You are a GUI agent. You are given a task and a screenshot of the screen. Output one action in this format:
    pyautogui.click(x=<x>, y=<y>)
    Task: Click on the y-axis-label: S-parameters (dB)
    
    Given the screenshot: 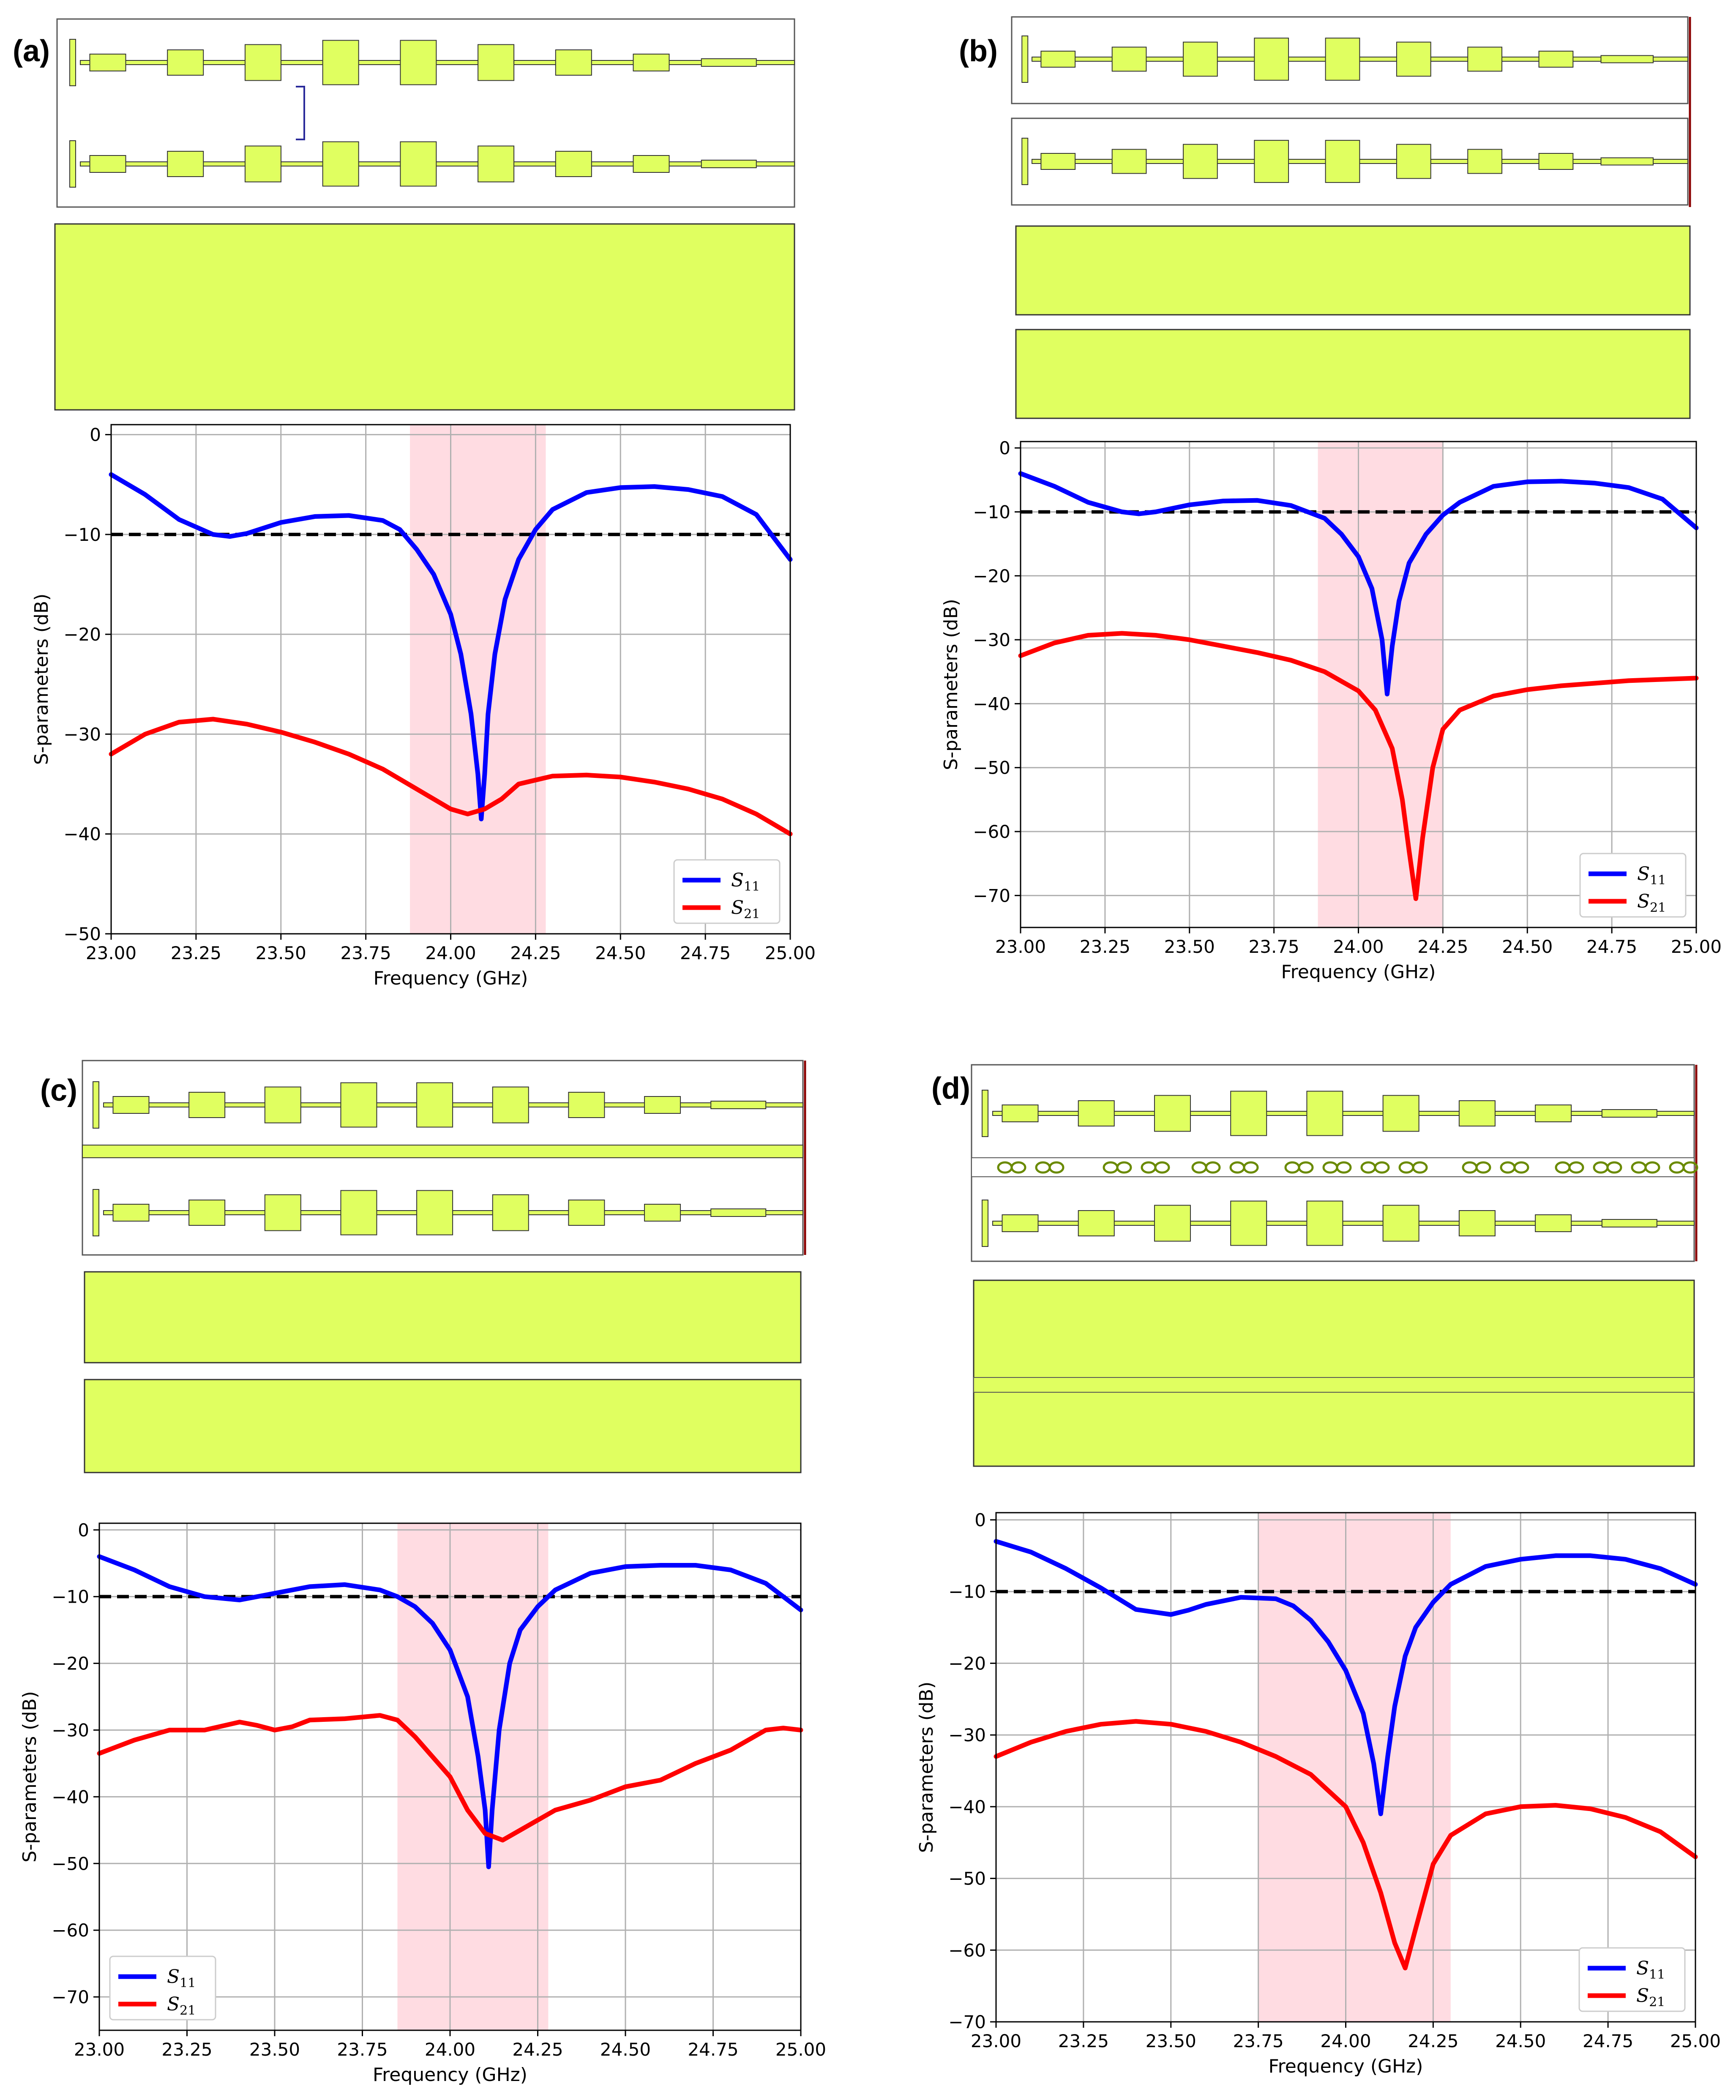 What is the action you would take?
    pyautogui.click(x=926, y=1767)
    